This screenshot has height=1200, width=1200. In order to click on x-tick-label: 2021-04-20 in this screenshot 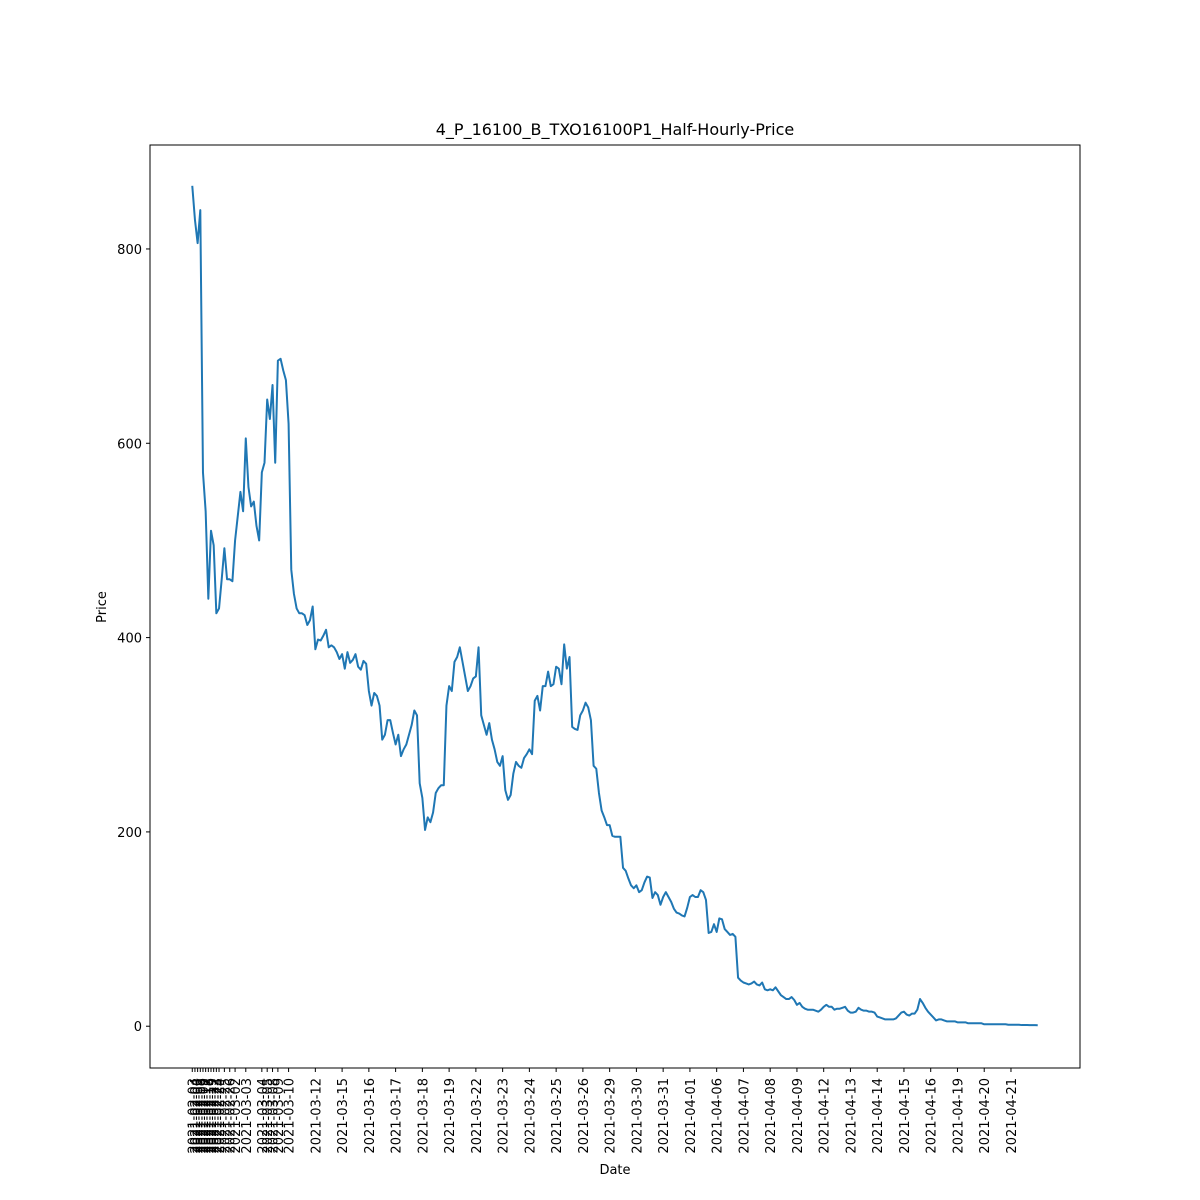, I will do `click(985, 1116)`.